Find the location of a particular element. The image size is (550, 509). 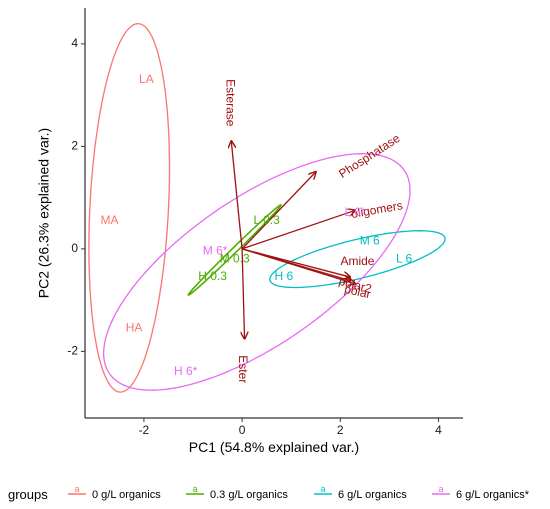

legend-item: a 0.3 g/L organics is located at coordinates (237, 492).